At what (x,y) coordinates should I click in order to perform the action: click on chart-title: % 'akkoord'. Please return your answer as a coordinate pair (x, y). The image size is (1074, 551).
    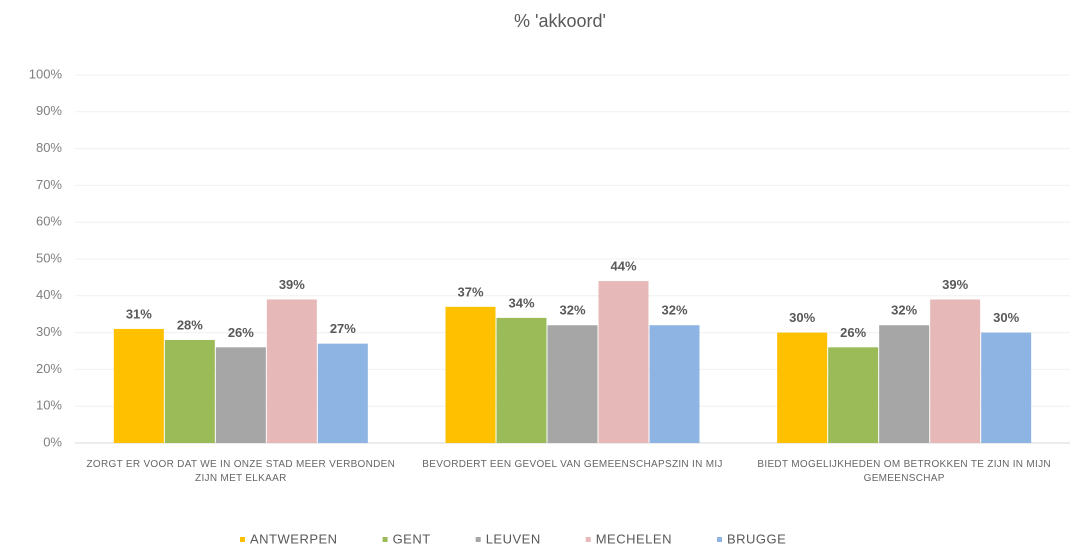
    Looking at the image, I should click on (560, 21).